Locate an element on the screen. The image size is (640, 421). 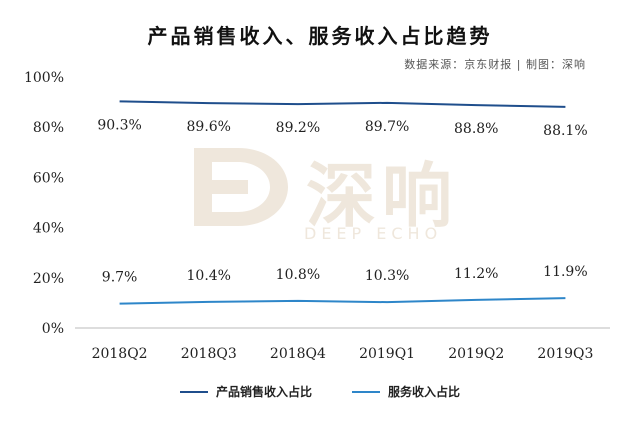
data-label: 11.9% is located at coordinates (565, 272).